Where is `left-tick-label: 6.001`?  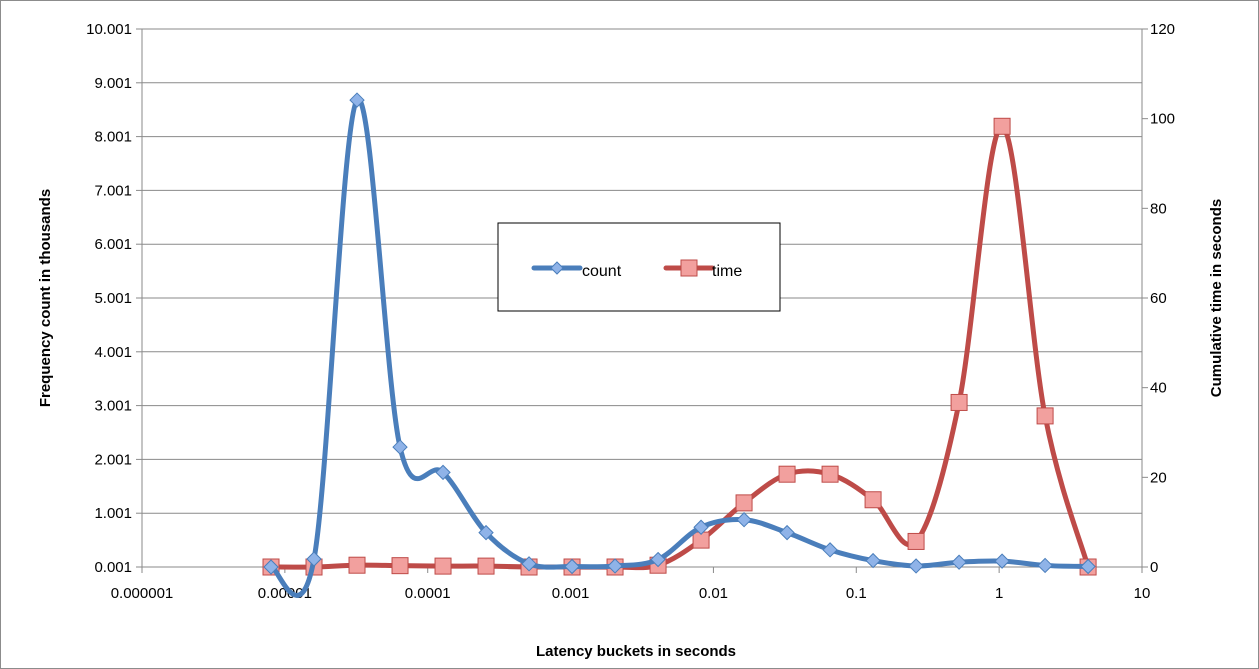
left-tick-label: 6.001 is located at coordinates (113, 244).